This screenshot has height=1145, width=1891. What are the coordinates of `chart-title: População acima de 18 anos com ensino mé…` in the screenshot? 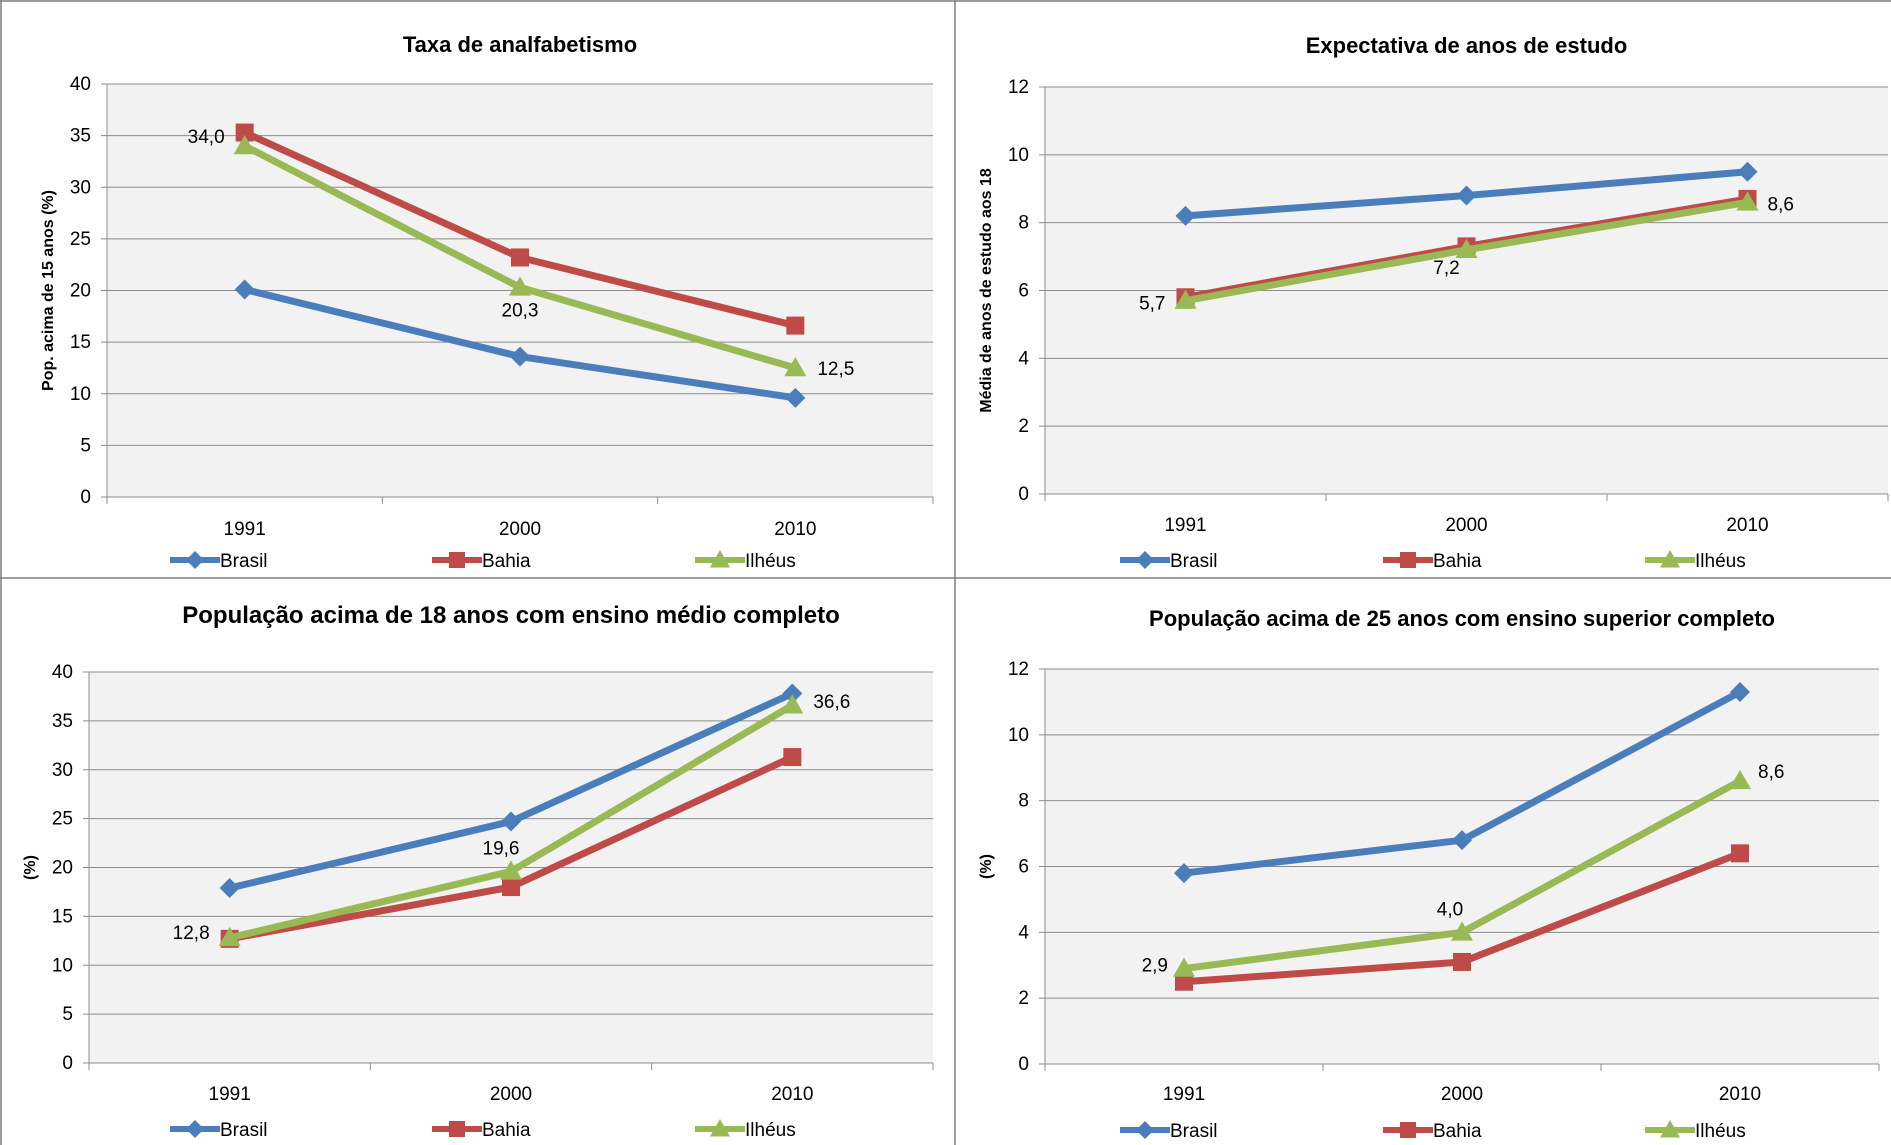 It's located at (511, 615).